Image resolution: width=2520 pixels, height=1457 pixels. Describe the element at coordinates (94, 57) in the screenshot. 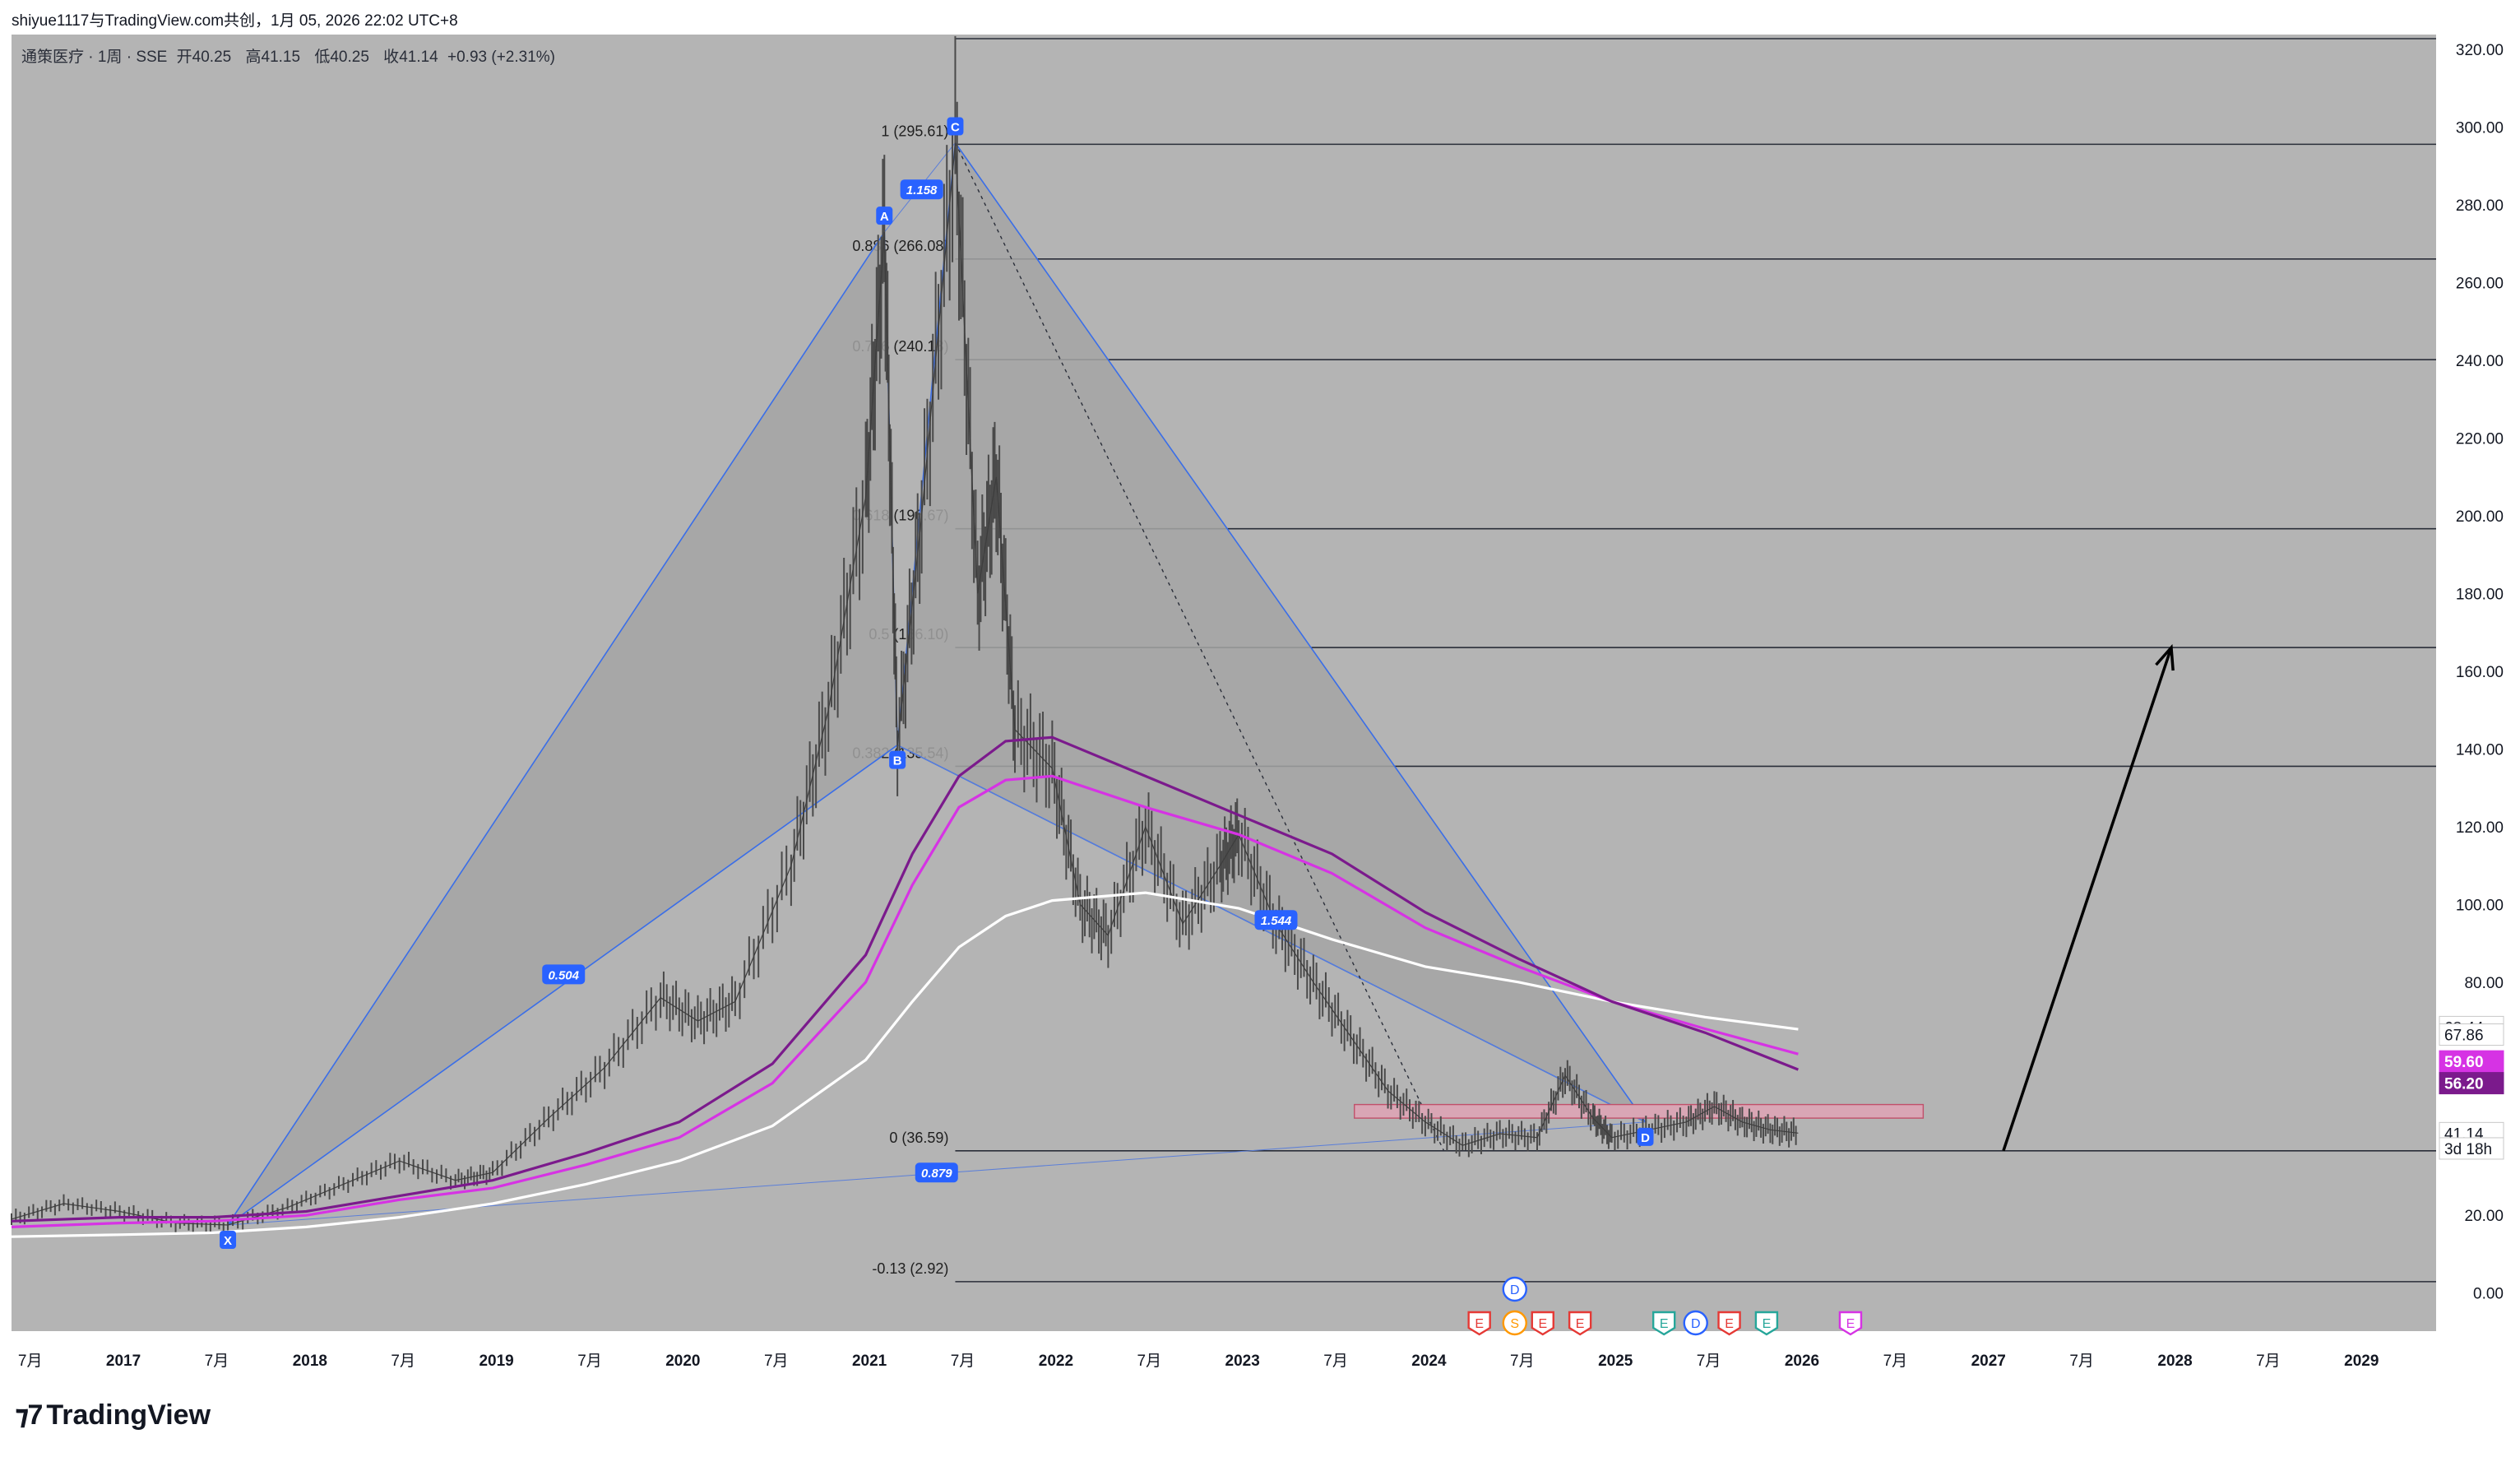

I see `symbol-title: 通策医疗 · 1周 · SSE` at that location.